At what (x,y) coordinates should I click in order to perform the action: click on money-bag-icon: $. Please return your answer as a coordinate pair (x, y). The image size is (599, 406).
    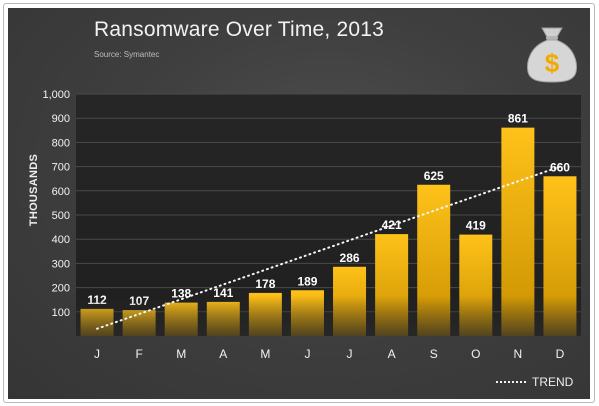
    Looking at the image, I should click on (552, 55).